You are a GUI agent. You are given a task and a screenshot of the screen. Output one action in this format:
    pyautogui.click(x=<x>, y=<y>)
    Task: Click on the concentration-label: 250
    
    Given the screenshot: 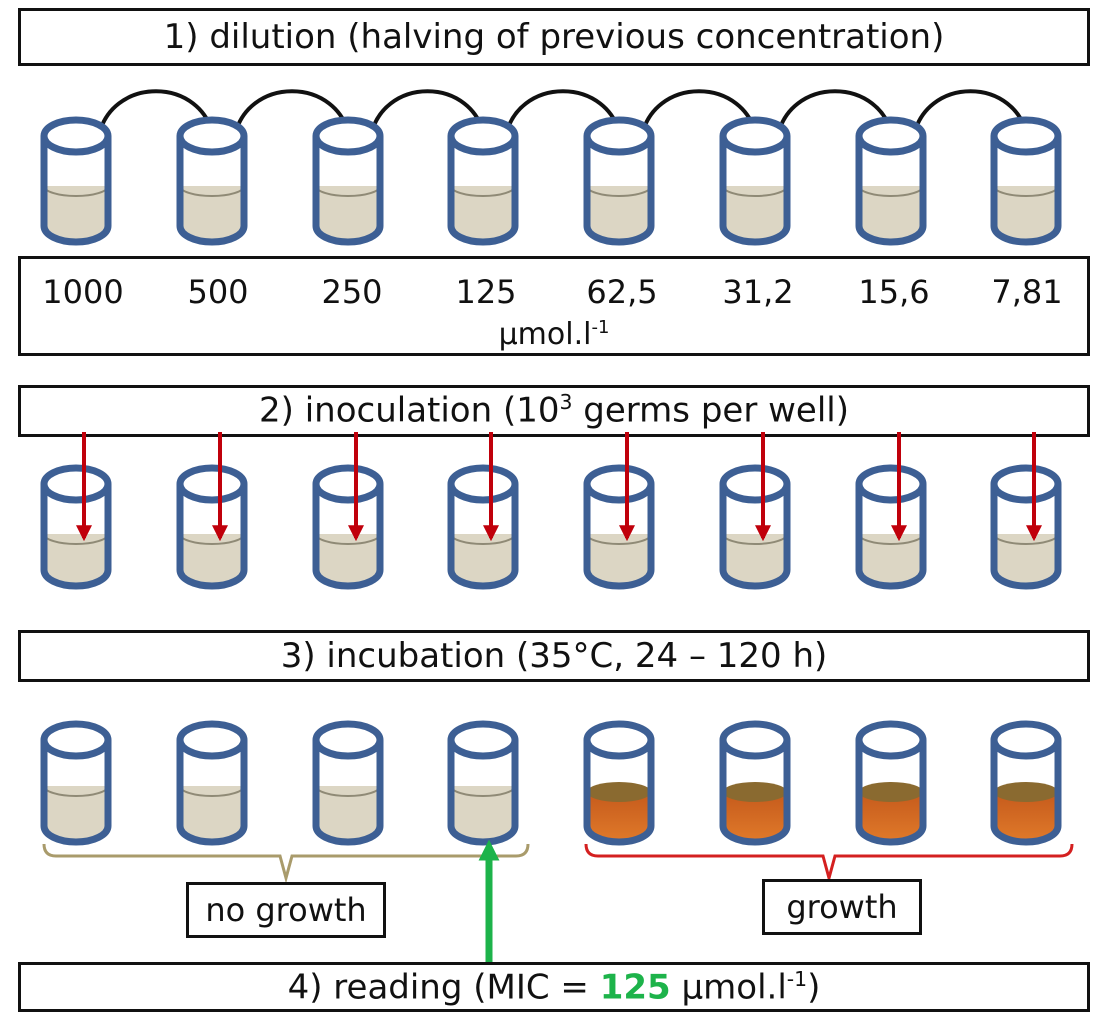 What is the action you would take?
    pyautogui.click(x=352, y=292)
    